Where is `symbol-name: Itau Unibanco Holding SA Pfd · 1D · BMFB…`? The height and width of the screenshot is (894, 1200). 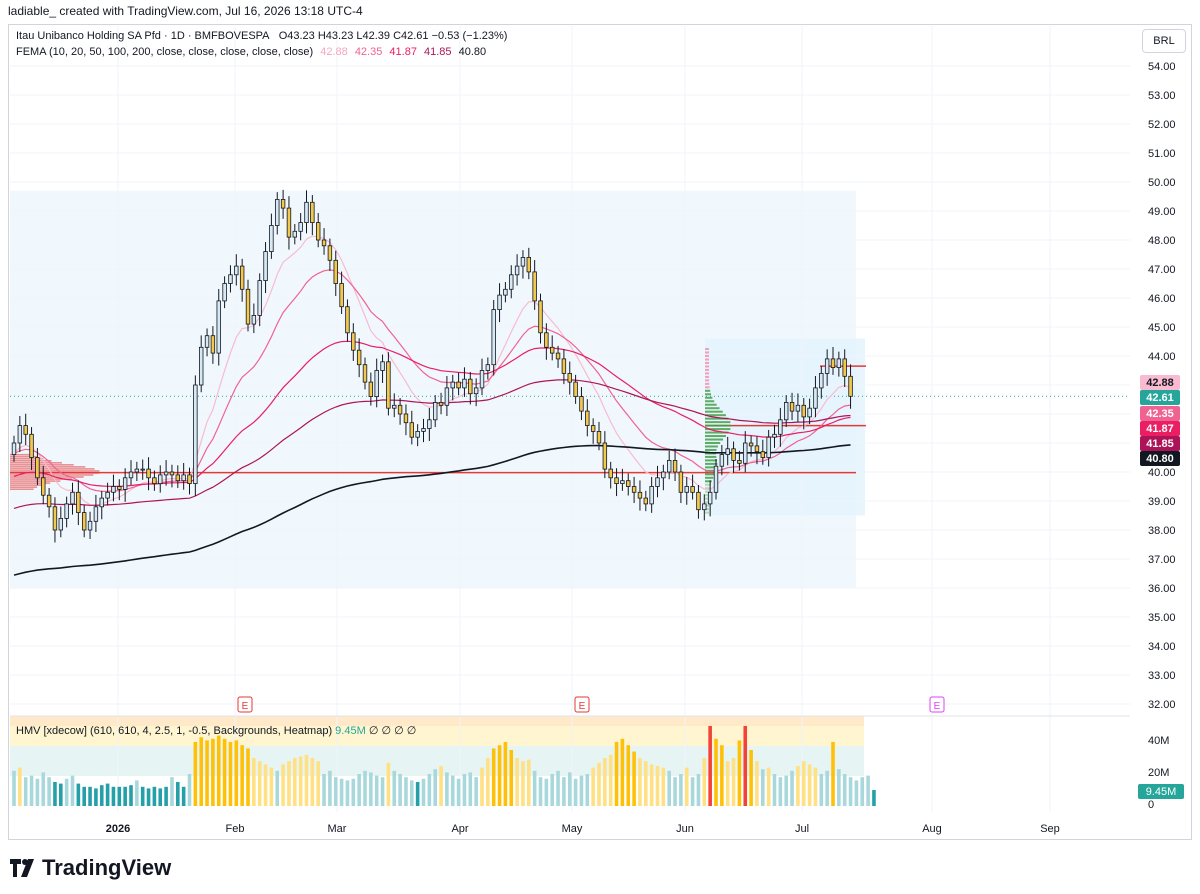
symbol-name: Itau Unibanco Holding SA Pfd · 1D · BMFB… is located at coordinates (143, 36).